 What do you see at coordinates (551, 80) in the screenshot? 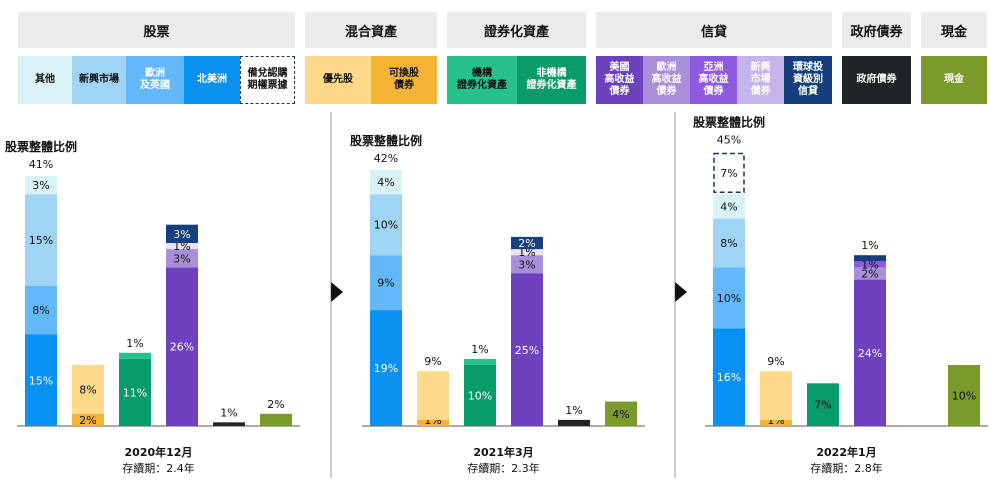
I see `legend-cell-non_agency: 非機構 證券化資產` at bounding box center [551, 80].